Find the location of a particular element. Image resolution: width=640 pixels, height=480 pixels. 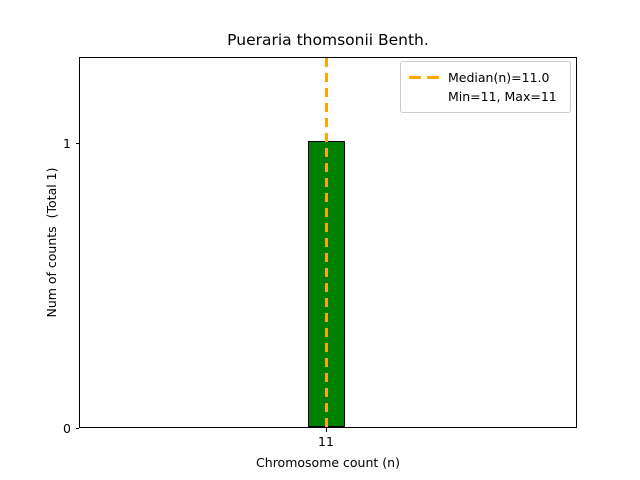

legend-entry-median: Median(n)=11.0 is located at coordinates (485, 77).